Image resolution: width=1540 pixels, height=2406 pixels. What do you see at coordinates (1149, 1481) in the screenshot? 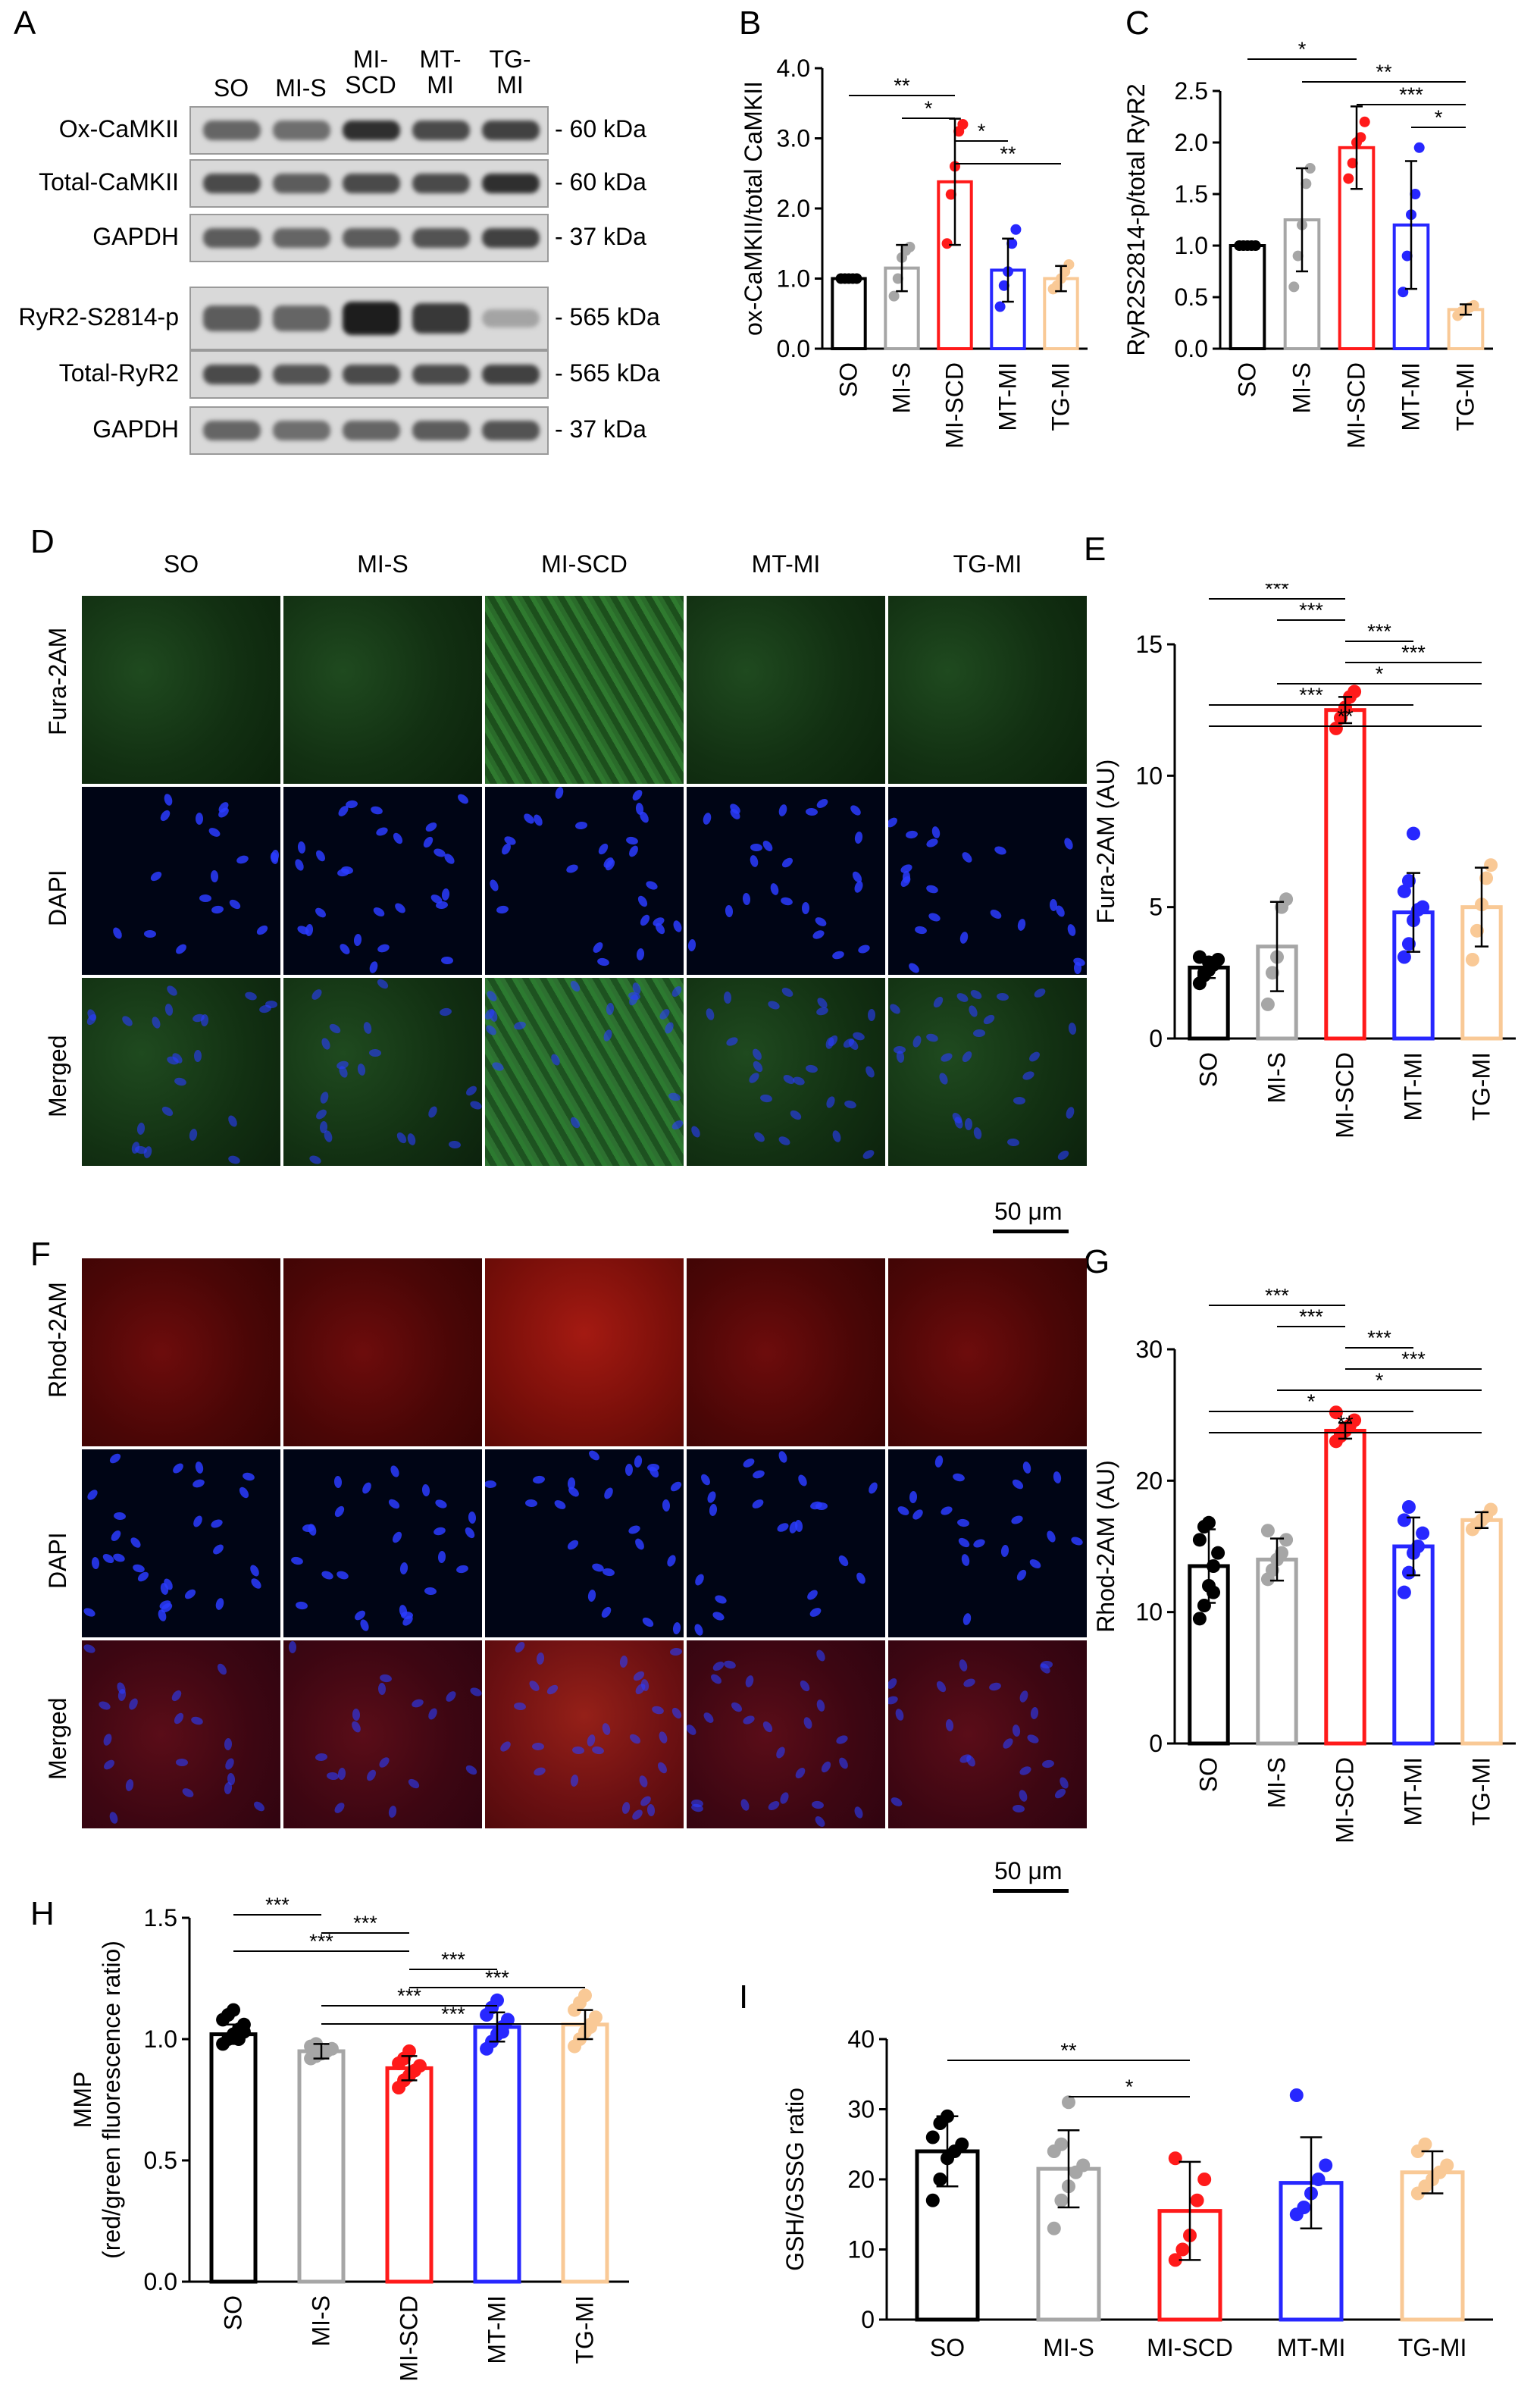
I see `y-tick-label: 20` at bounding box center [1149, 1481].